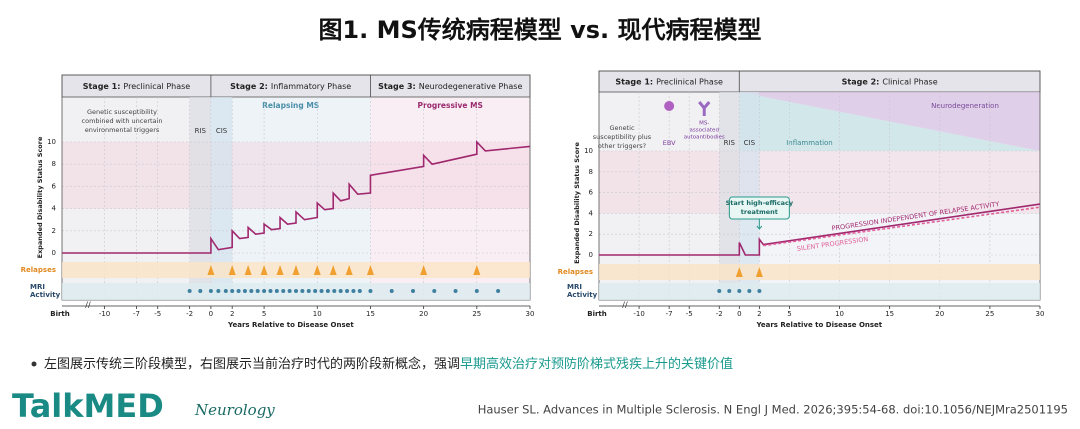 Image resolution: width=1080 pixels, height=429 pixels. Describe the element at coordinates (889, 314) in the screenshot. I see `x-tick-label: 15` at that location.